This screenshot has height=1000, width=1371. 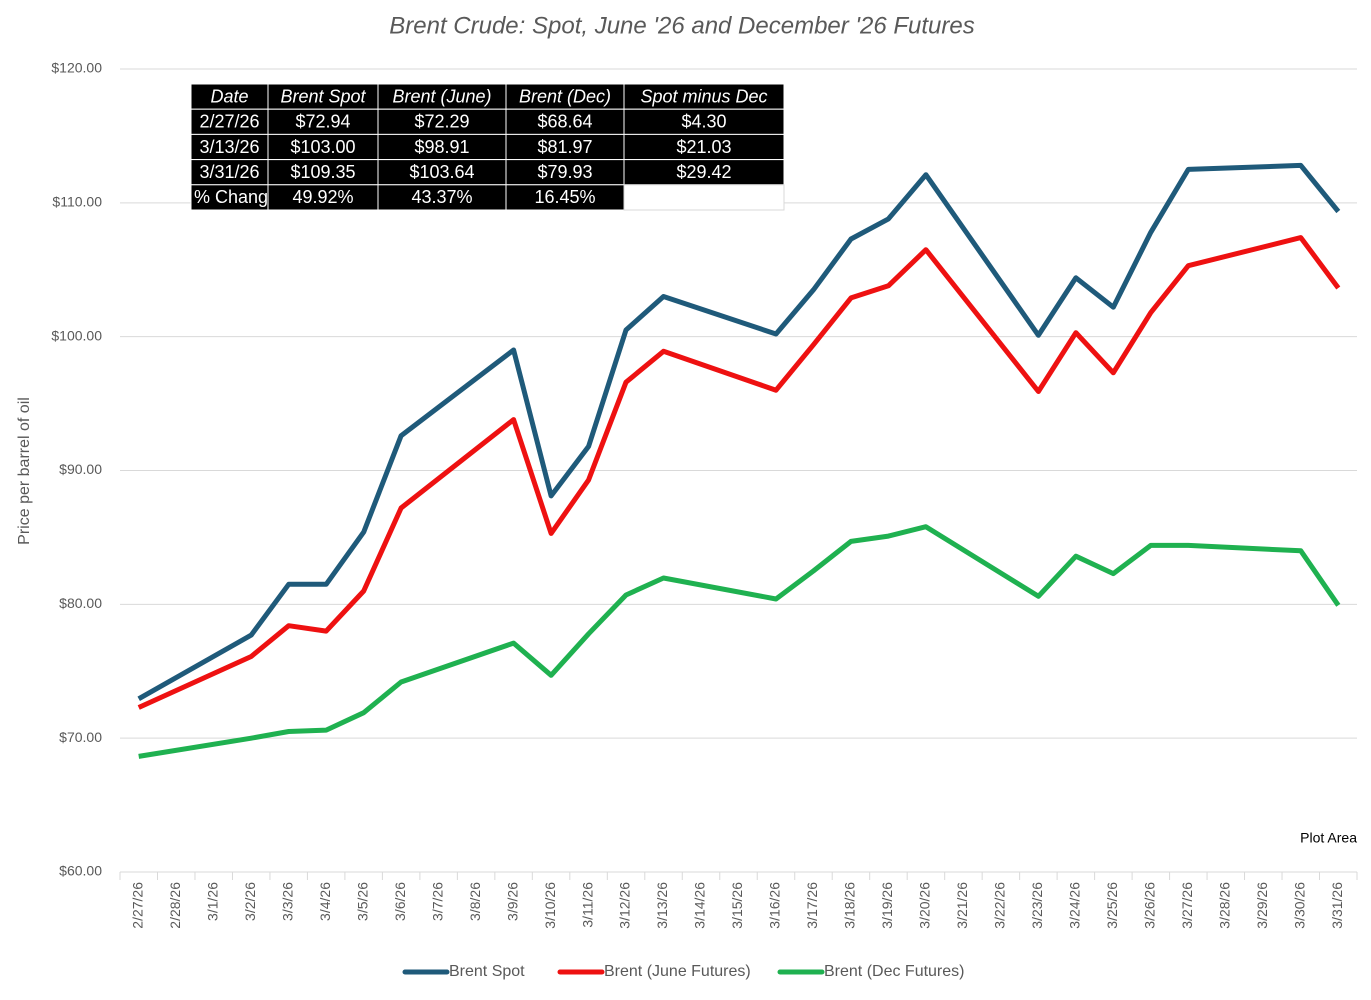 I want to click on table-text: $29.42, so click(x=703, y=172).